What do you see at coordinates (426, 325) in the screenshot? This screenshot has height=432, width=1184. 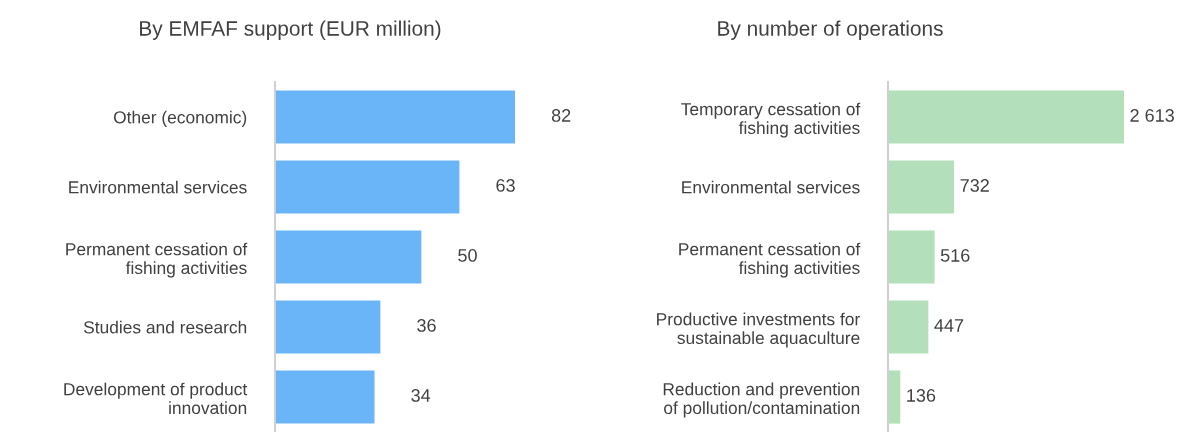 I see `data-label: 36` at bounding box center [426, 325].